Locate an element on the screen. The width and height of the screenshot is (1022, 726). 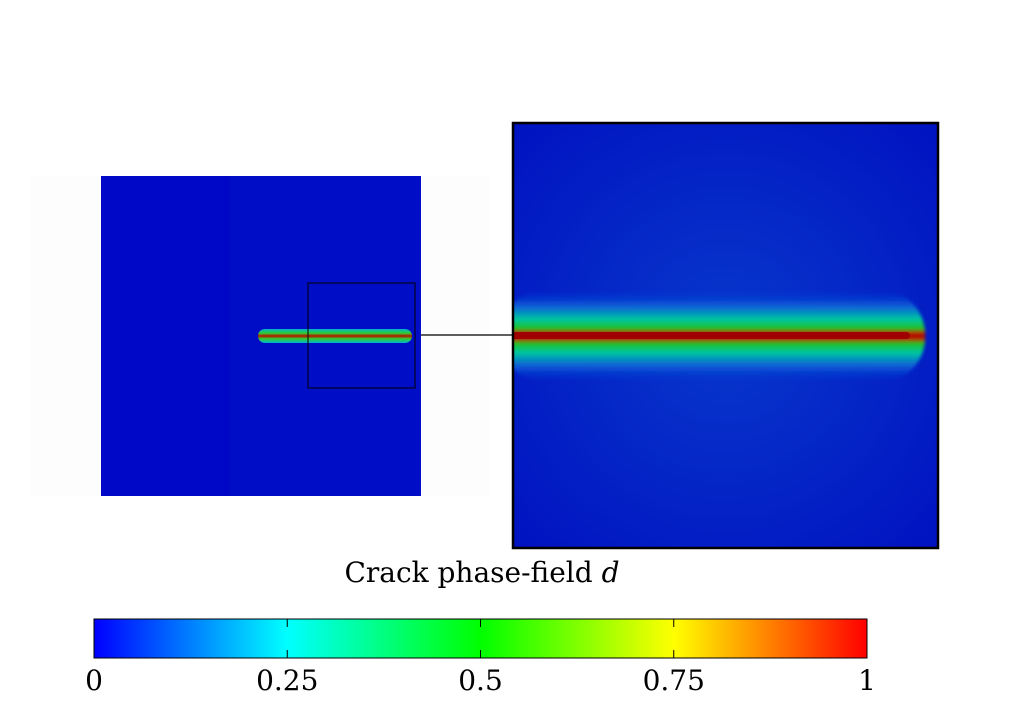
colorbar is located at coordinates (480, 638).